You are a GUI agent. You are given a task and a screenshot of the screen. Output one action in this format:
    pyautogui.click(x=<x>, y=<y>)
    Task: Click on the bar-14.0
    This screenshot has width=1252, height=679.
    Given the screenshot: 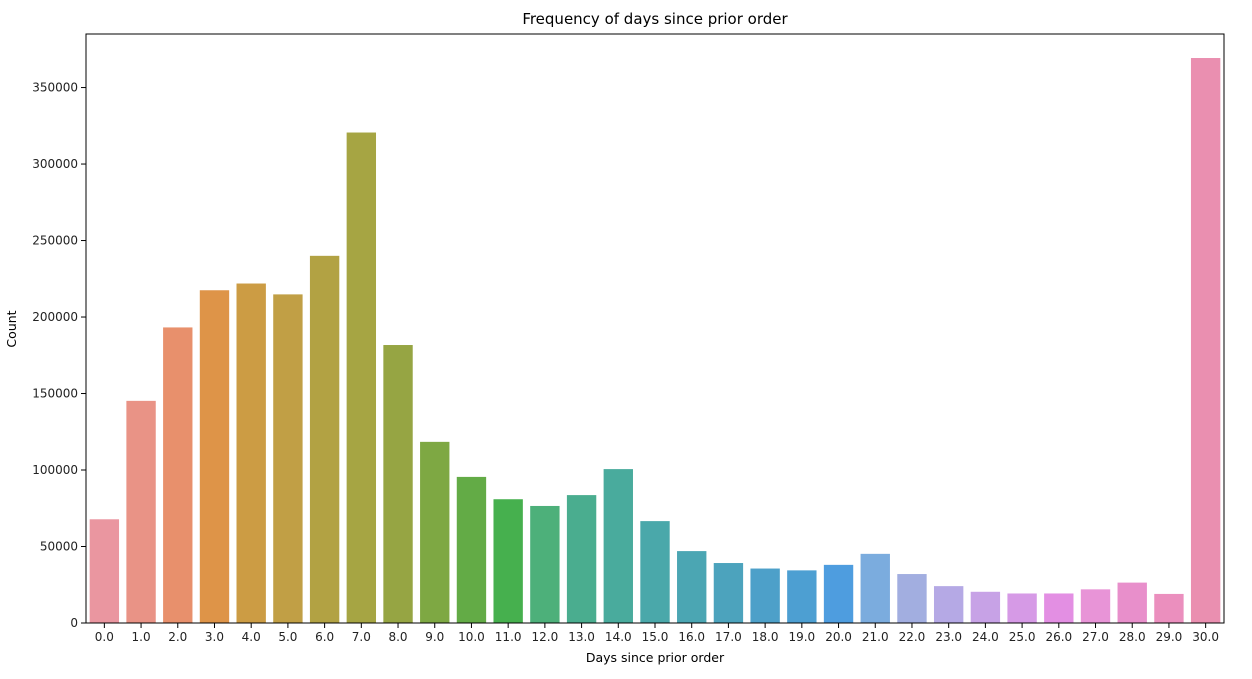 What is the action you would take?
    pyautogui.click(x=618, y=546)
    